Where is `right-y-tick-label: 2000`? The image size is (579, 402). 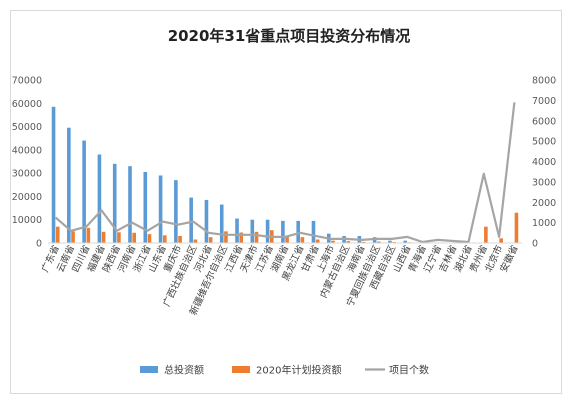 right-y-tick-label: 2000 is located at coordinates (544, 203).